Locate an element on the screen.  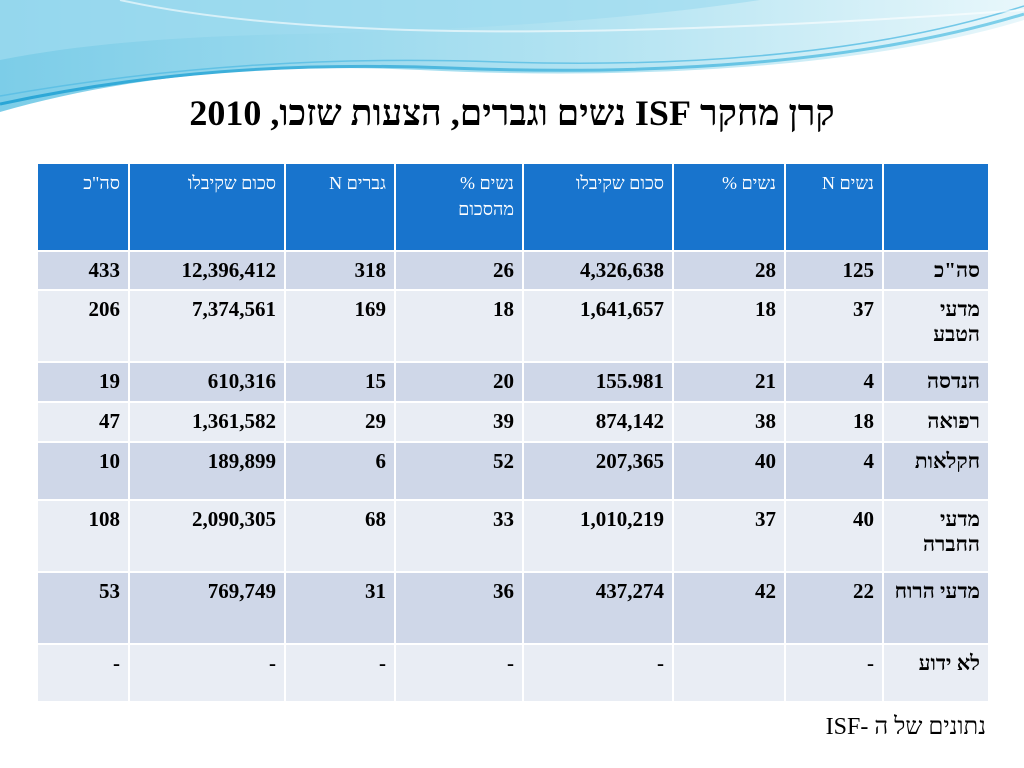
table-row: הנדסה 4 21 155.981 20 15 610,316 19 is located at coordinates (513, 382).